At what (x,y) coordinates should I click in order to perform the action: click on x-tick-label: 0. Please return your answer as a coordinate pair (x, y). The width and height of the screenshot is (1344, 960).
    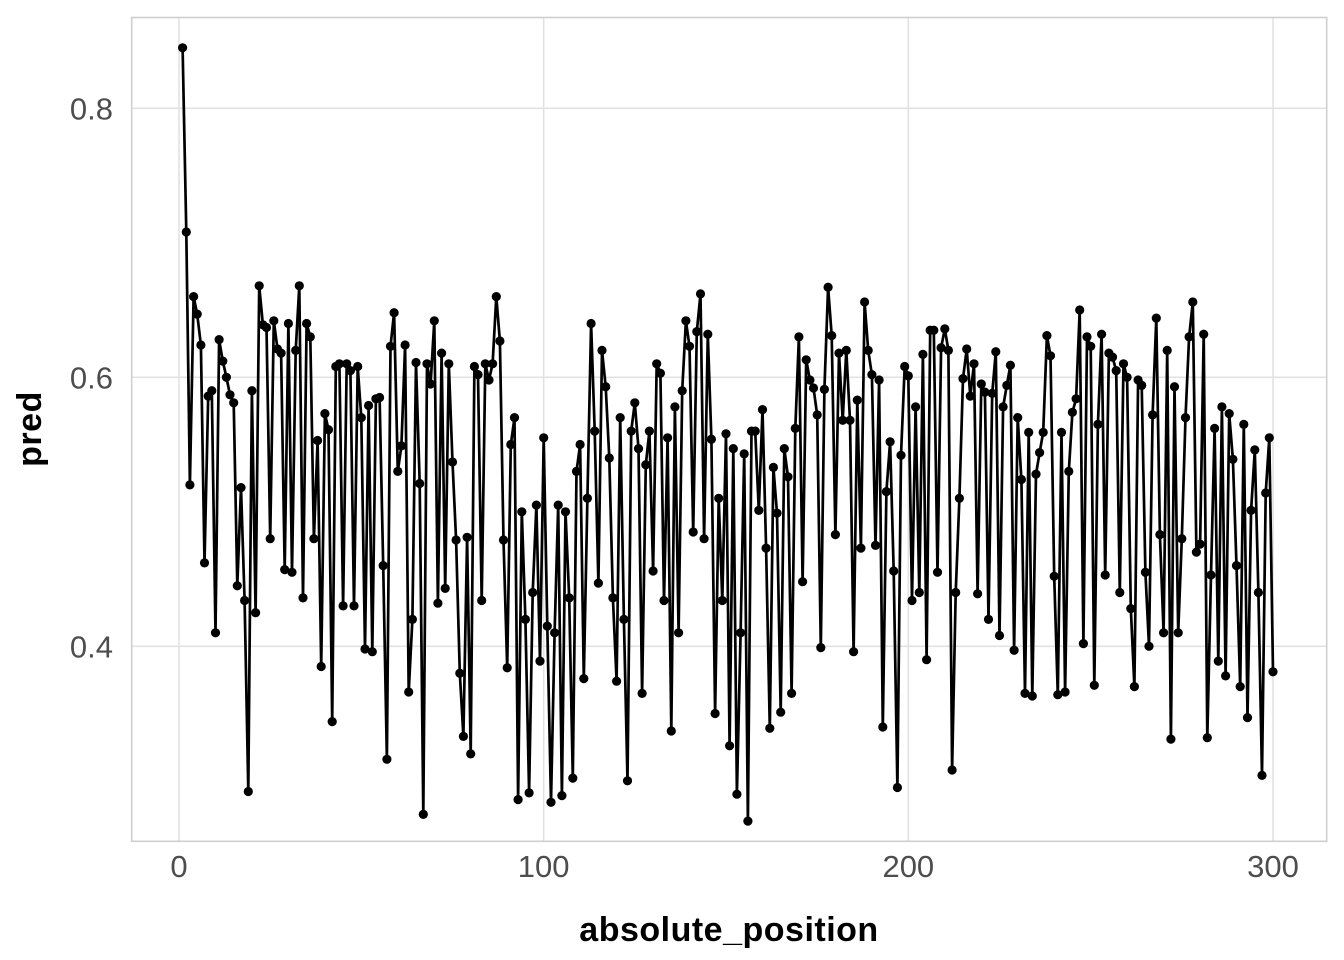
    Looking at the image, I should click on (178, 866).